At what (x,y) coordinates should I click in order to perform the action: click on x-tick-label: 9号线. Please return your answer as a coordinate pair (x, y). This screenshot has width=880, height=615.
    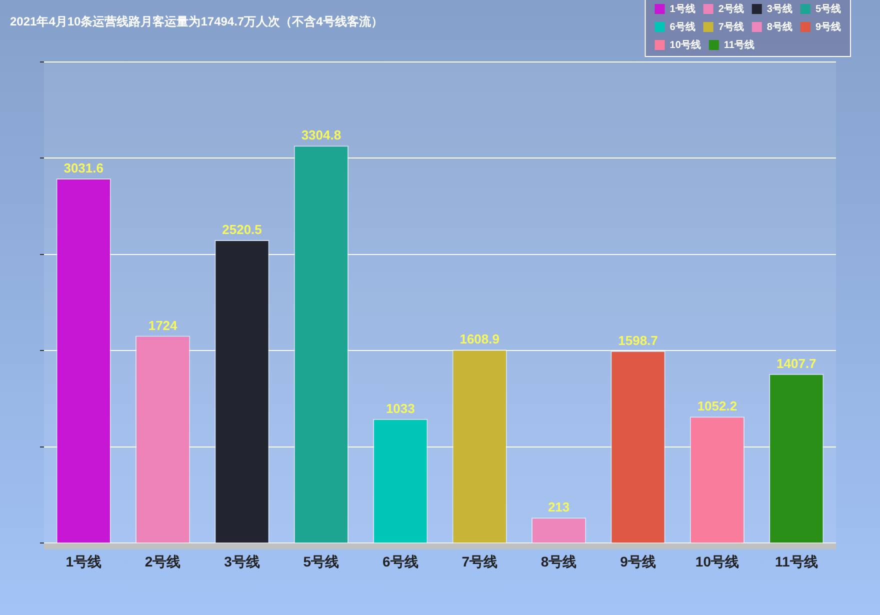
    Looking at the image, I should click on (638, 561).